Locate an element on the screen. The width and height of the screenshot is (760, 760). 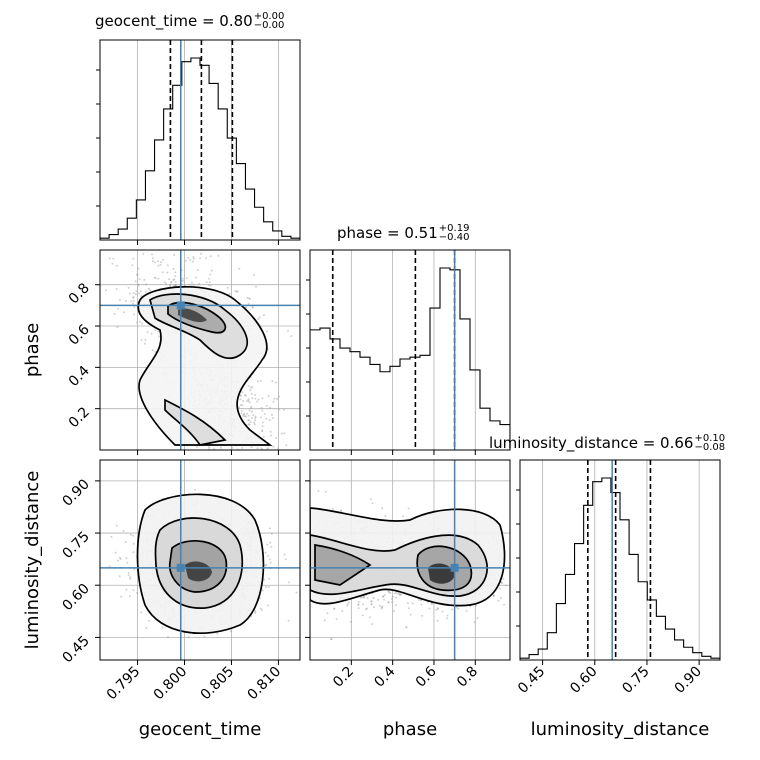
xaxis-luminosity-distance-row2-ticklabel-3: 0.90 is located at coordinates (688, 680).